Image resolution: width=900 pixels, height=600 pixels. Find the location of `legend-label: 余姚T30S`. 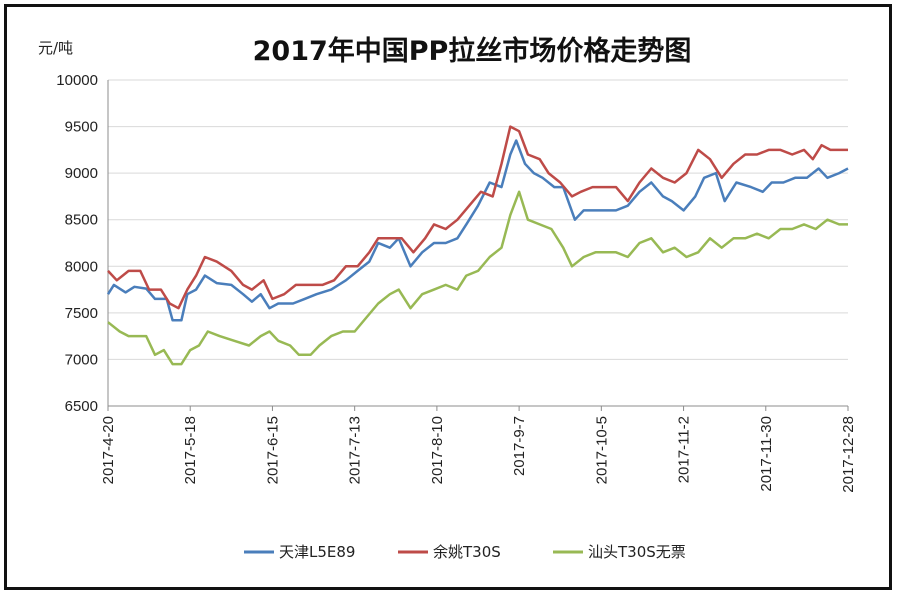

legend-label: 余姚T30S is located at coordinates (467, 552).